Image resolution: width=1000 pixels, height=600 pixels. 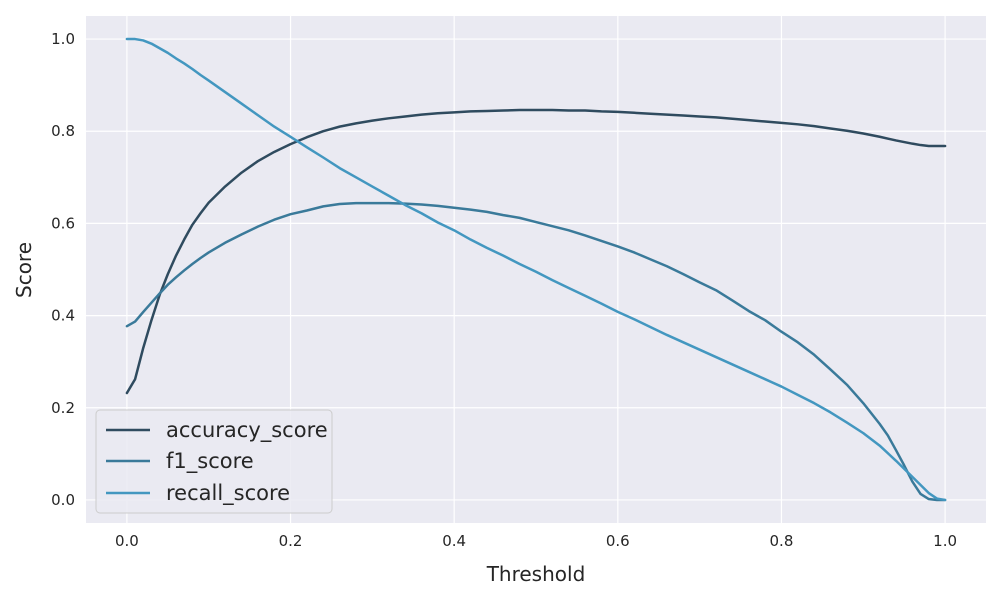 I want to click on x-tick-label: 0.6, so click(x=618, y=541).